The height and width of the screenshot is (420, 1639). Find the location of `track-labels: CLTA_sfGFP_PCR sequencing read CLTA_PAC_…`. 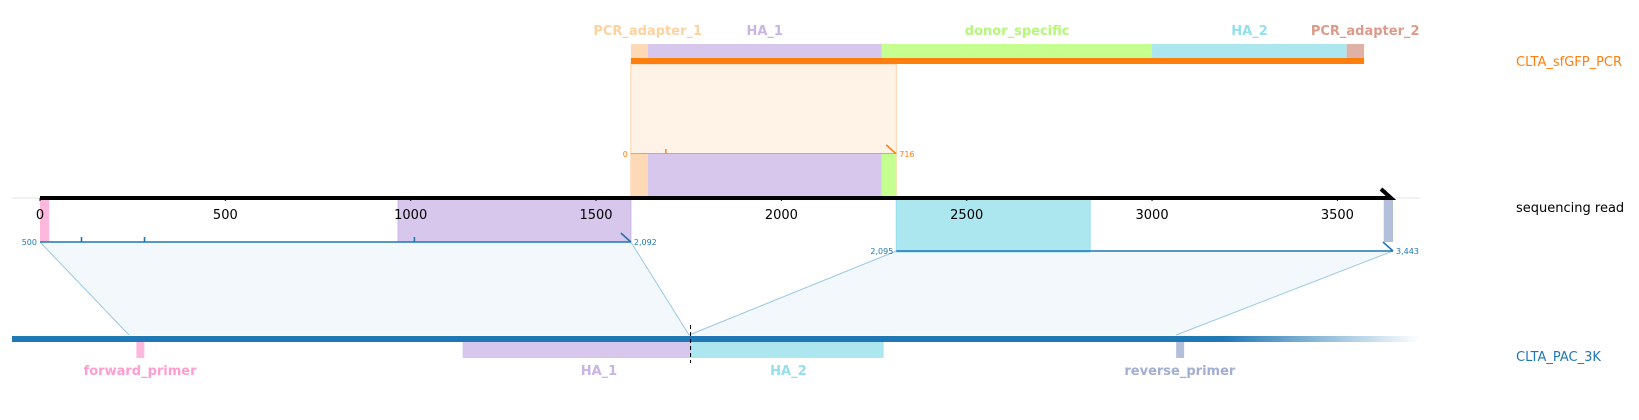

track-labels: CLTA_sfGFP_PCR sequencing read CLTA_PAC_… is located at coordinates (1570, 210).